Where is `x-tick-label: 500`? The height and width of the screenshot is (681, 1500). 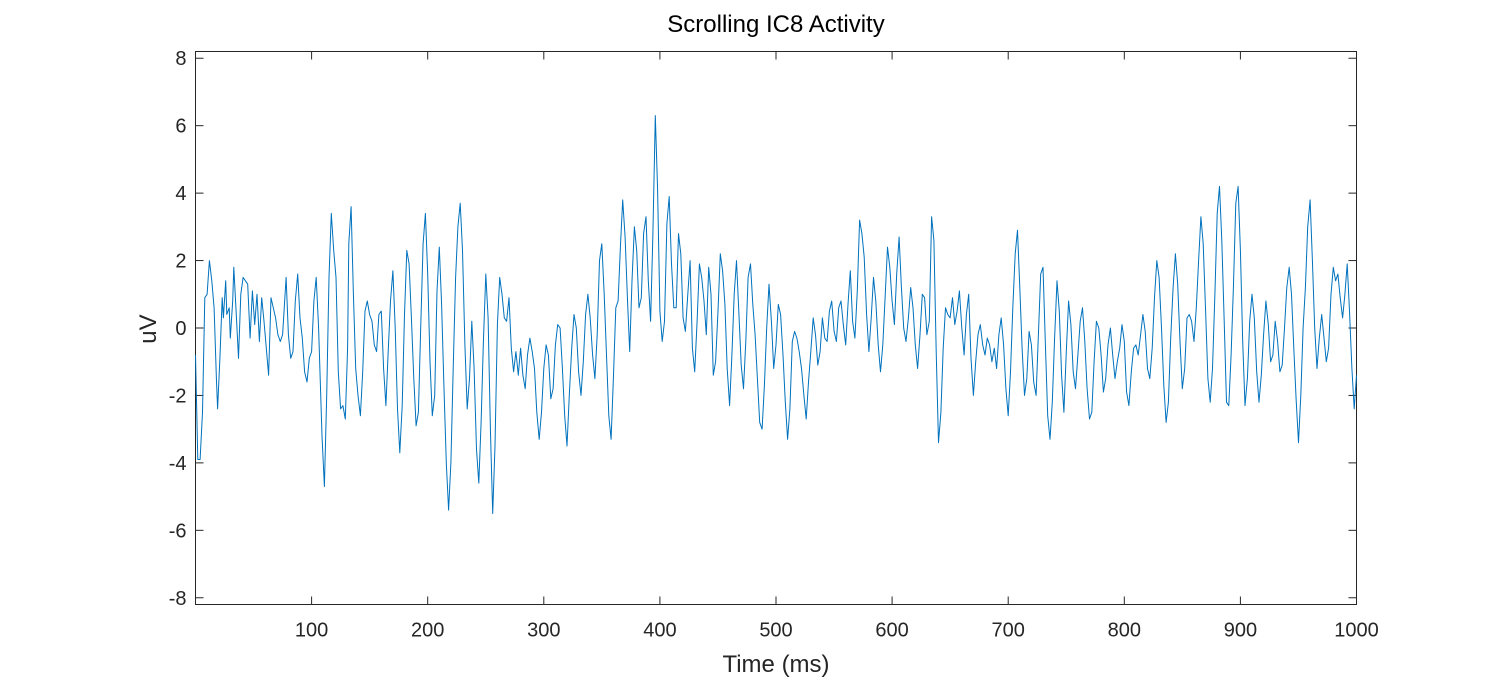
x-tick-label: 500 is located at coordinates (775, 631).